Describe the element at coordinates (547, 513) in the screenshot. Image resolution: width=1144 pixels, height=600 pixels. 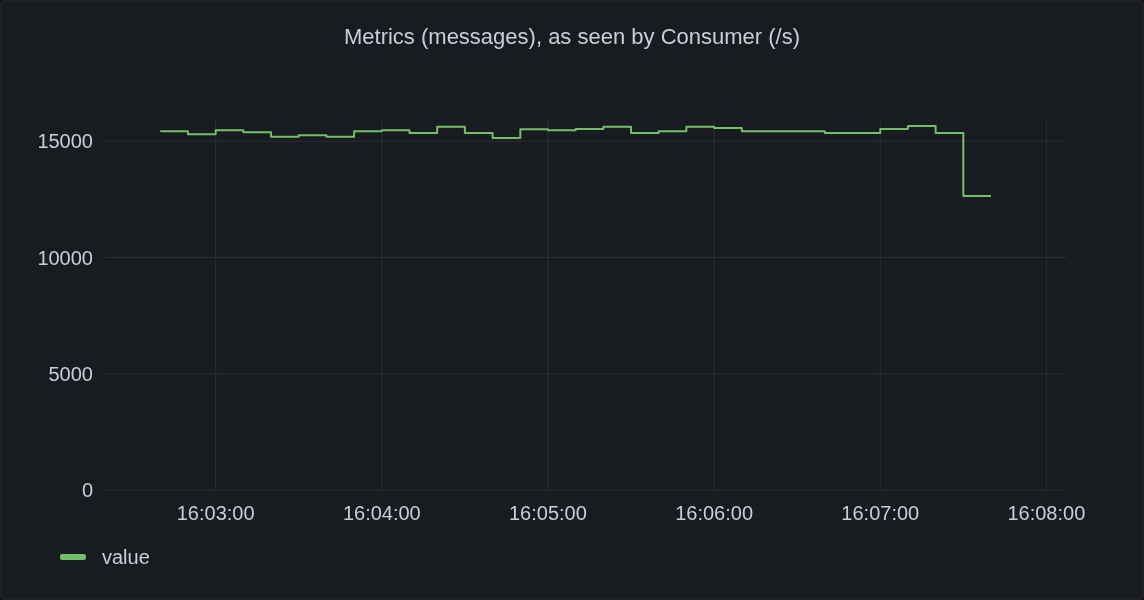
I see `x-tick-label: 16:05:00` at that location.